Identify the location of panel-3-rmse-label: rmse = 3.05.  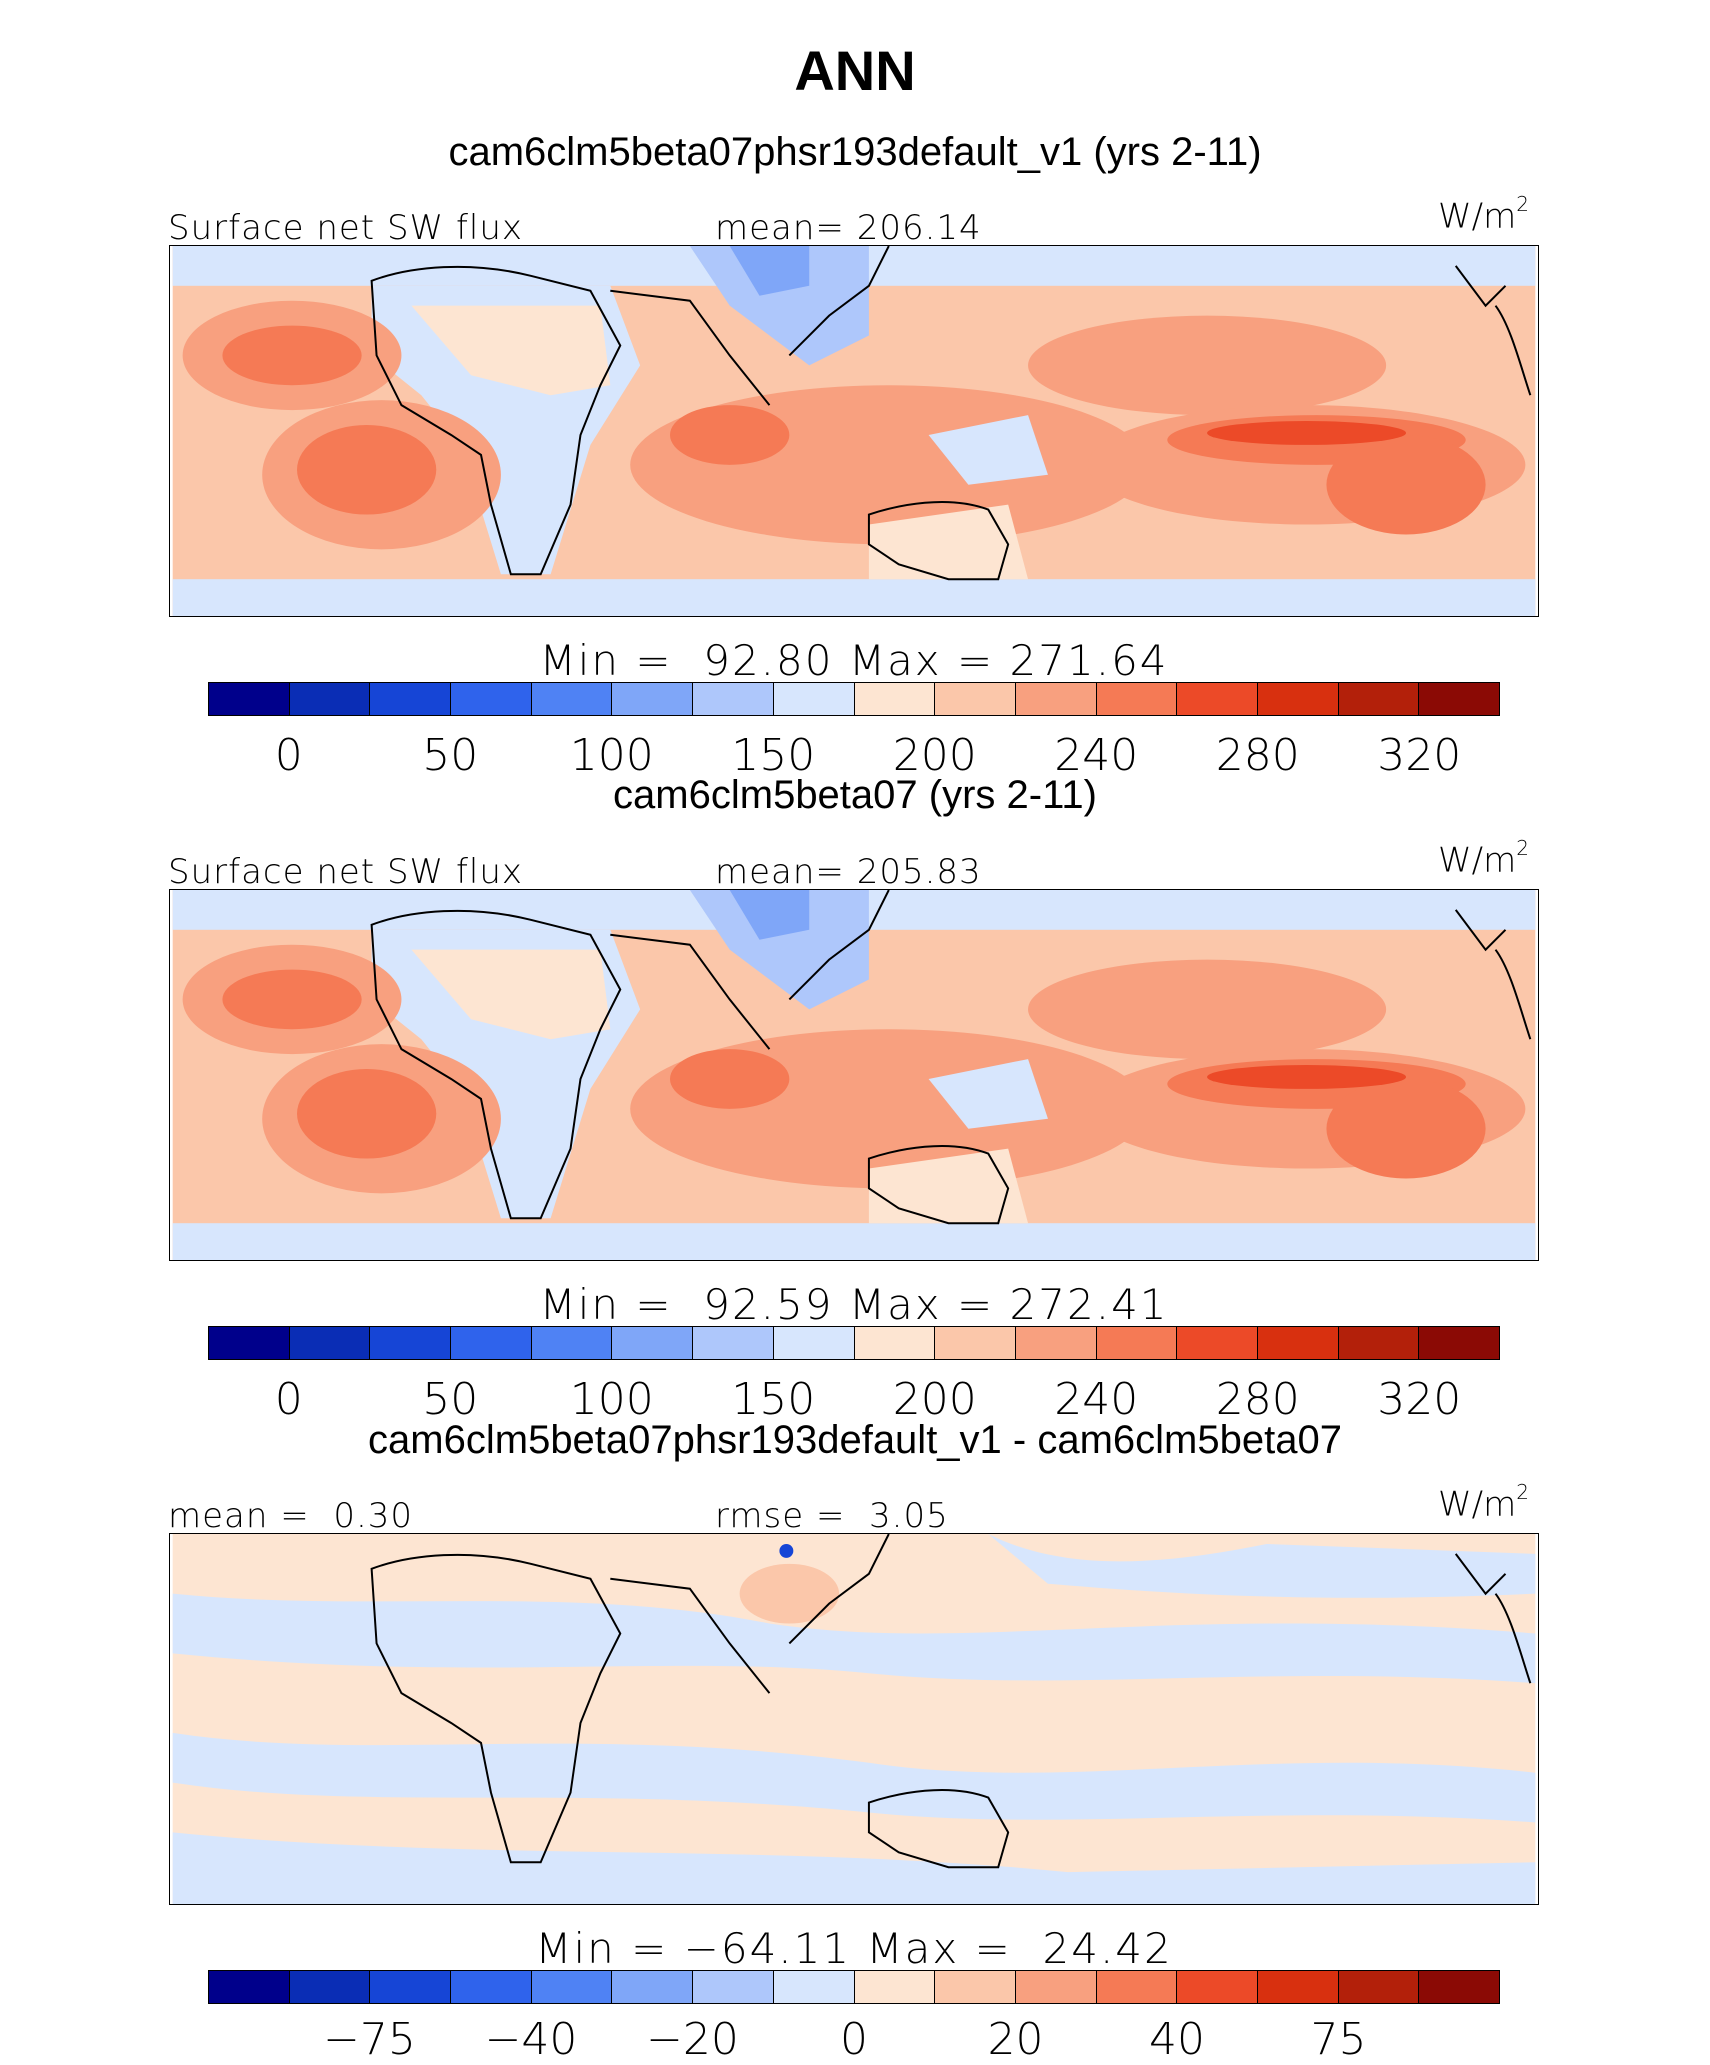
(832, 1516).